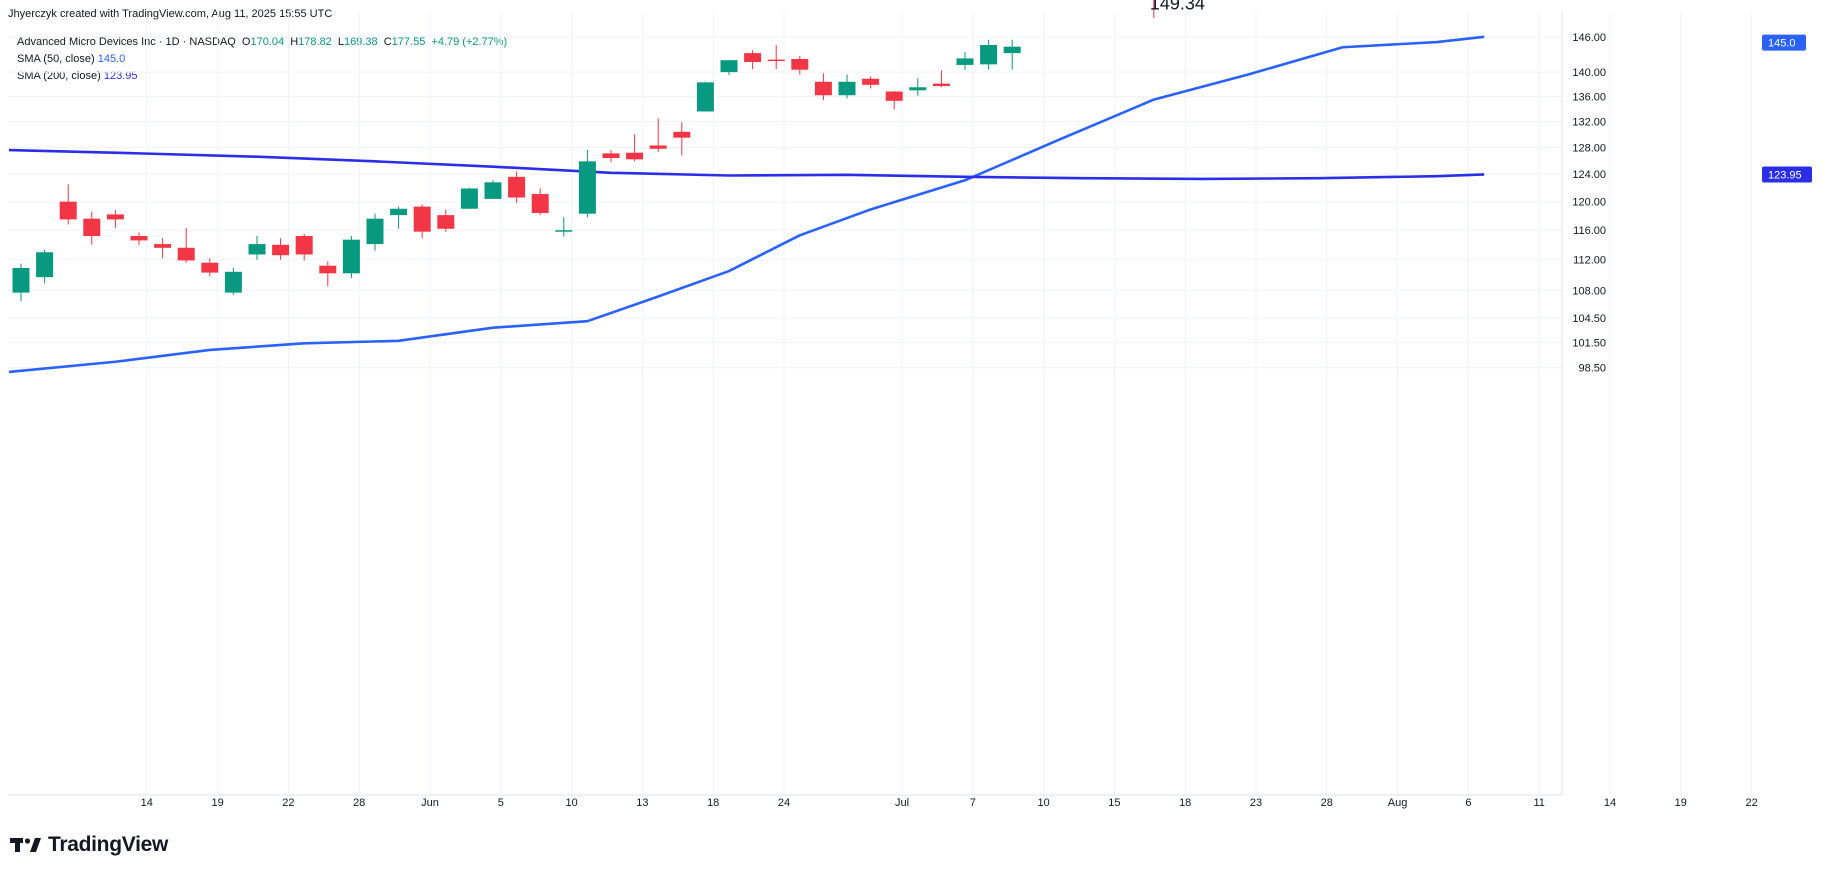  Describe the element at coordinates (1468, 803) in the screenshot. I see `time-tick-label: 6` at that location.